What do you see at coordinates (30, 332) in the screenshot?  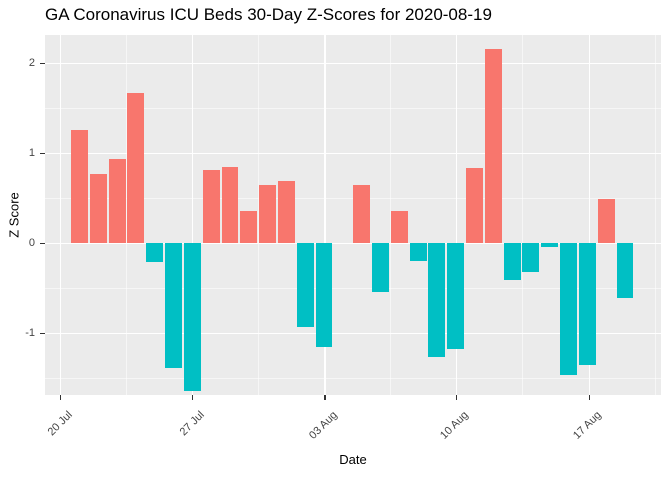 I see `y-tick-label: -1` at bounding box center [30, 332].